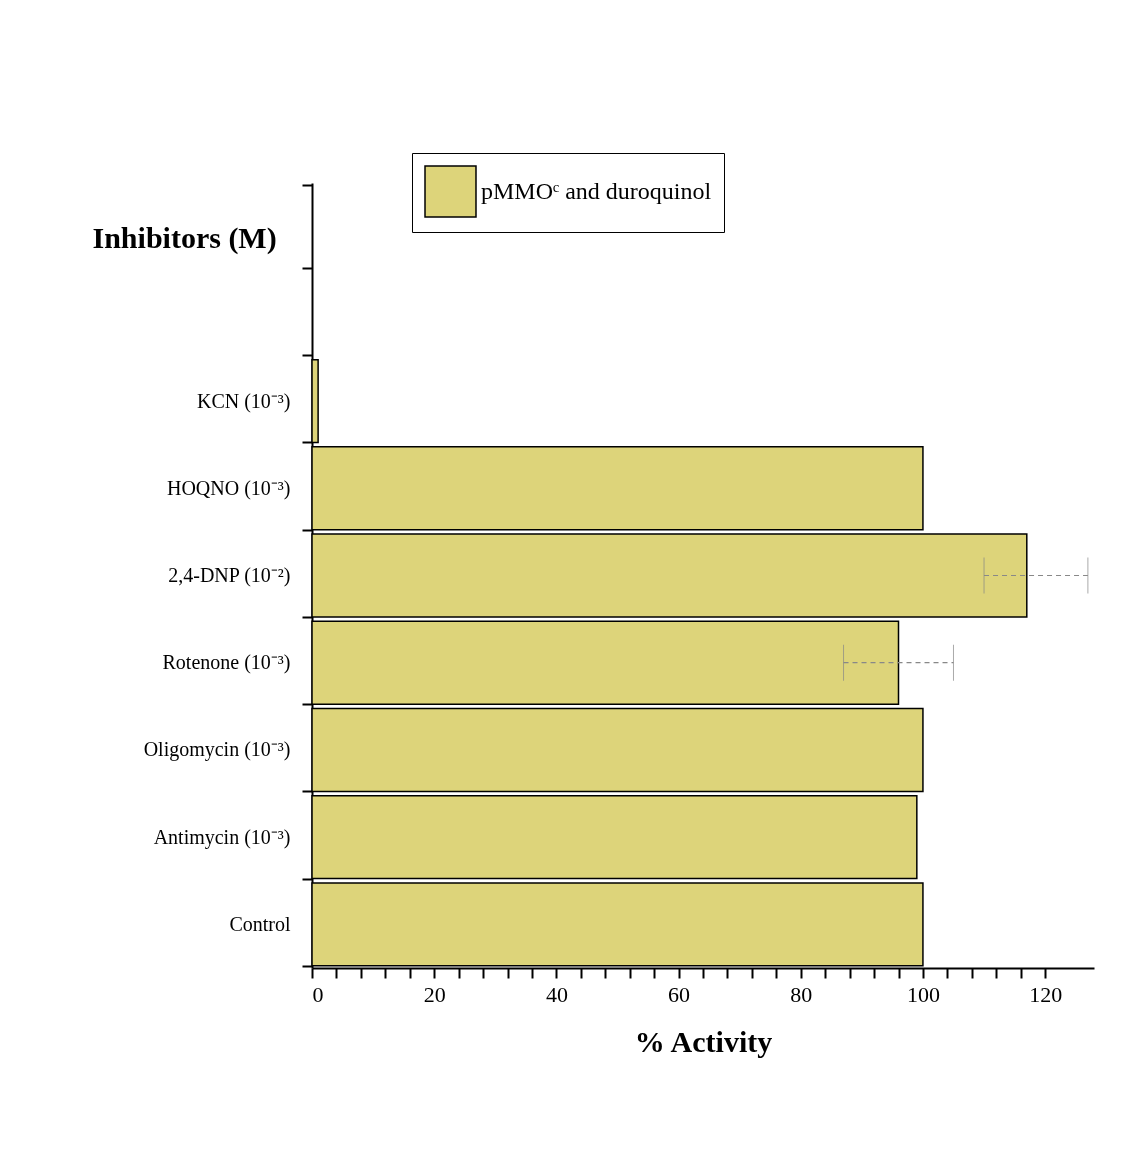 Image resolution: width=1131 pixels, height=1152 pixels. I want to click on x-axis-title: % Activity, so click(703, 1041).